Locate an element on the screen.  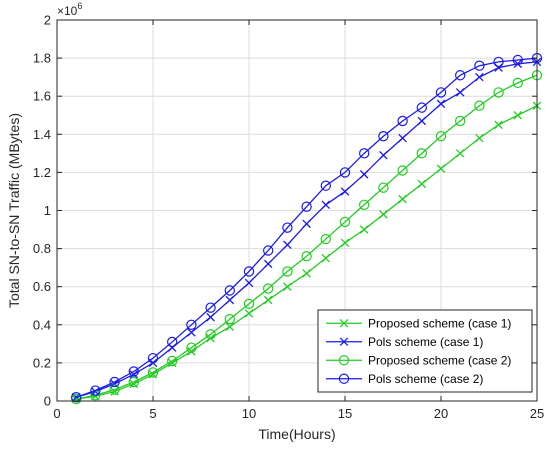
y-exponent-base: ×10 is located at coordinates (67, 11).